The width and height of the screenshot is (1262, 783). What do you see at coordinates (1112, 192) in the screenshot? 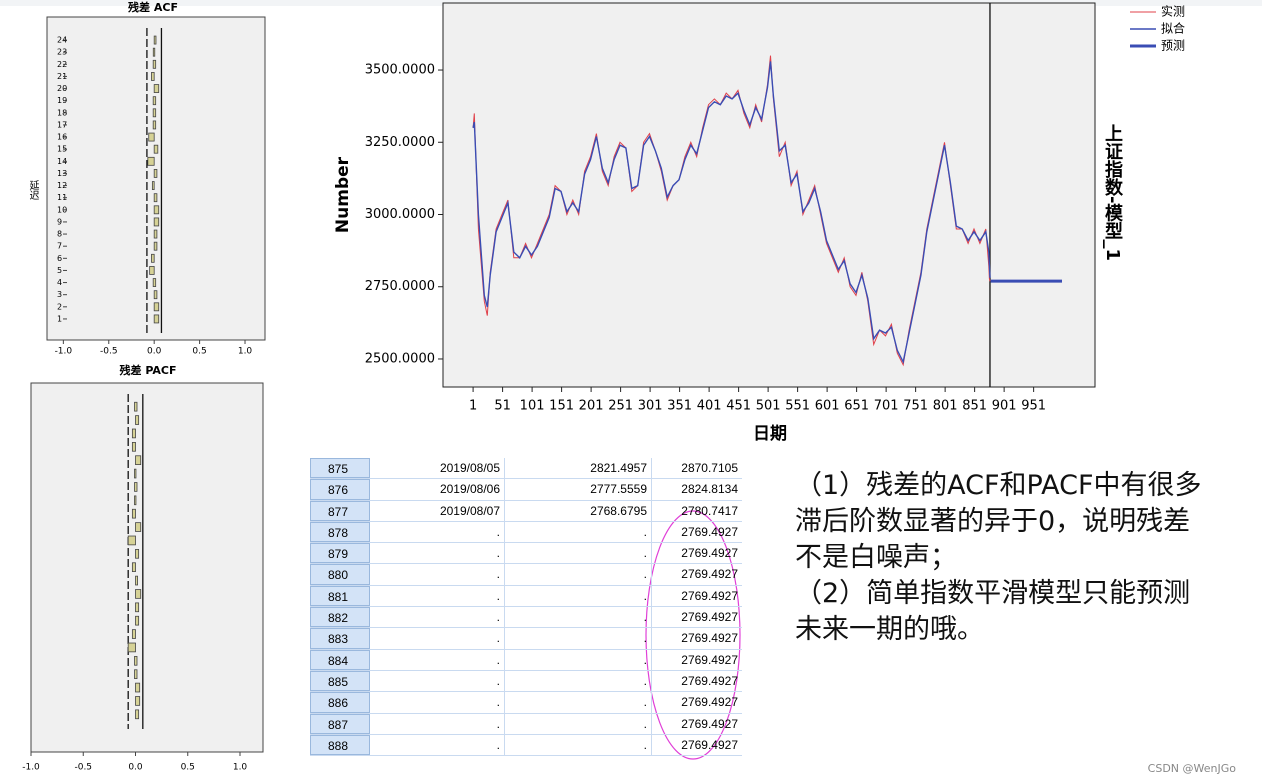
I see `side-label: 上证指数-模型_1` at bounding box center [1112, 192].